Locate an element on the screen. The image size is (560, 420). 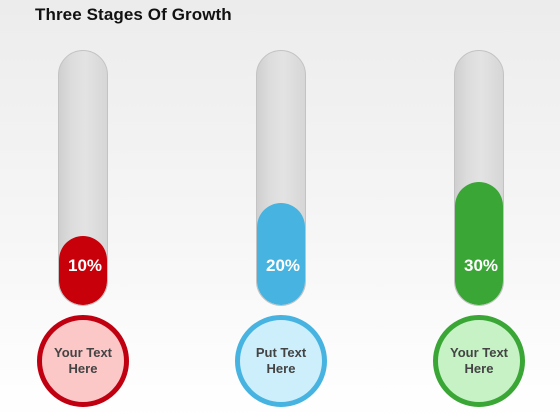
percent-label: 20% is located at coordinates (283, 265).